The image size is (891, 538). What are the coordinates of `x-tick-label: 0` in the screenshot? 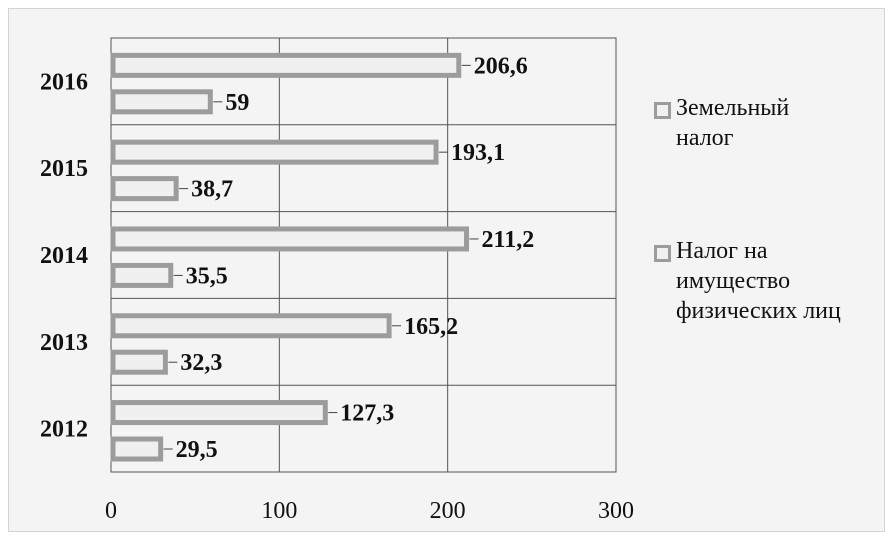 It's located at (111, 511).